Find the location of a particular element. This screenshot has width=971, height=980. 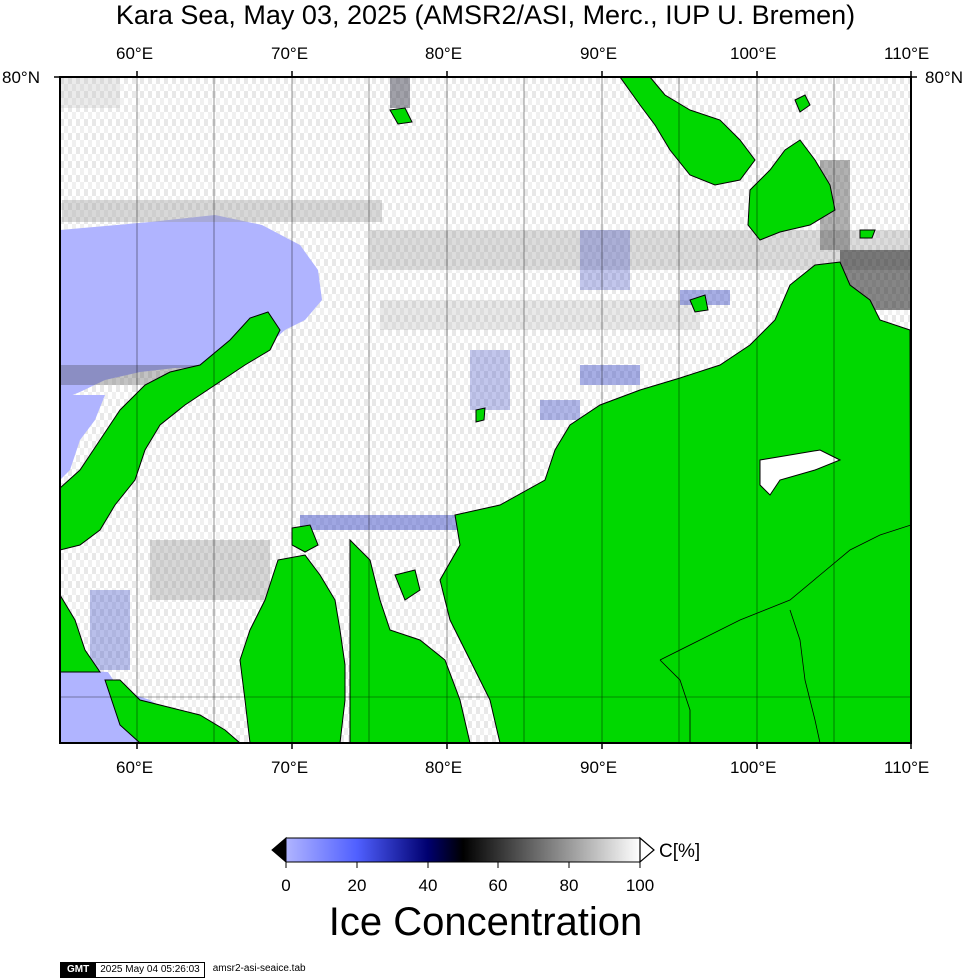

right-lat-label: 80°N is located at coordinates (944, 77).